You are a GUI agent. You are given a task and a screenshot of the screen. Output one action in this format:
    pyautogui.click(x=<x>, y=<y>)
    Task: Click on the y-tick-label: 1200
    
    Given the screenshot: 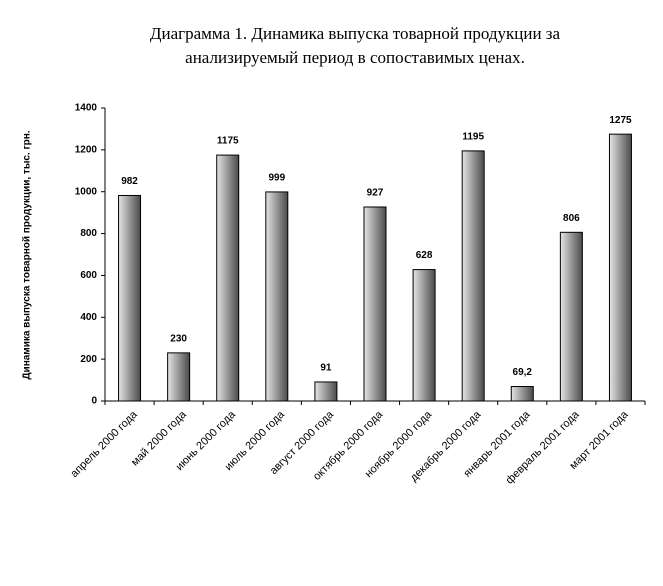 What is the action you would take?
    pyautogui.click(x=86, y=149)
    